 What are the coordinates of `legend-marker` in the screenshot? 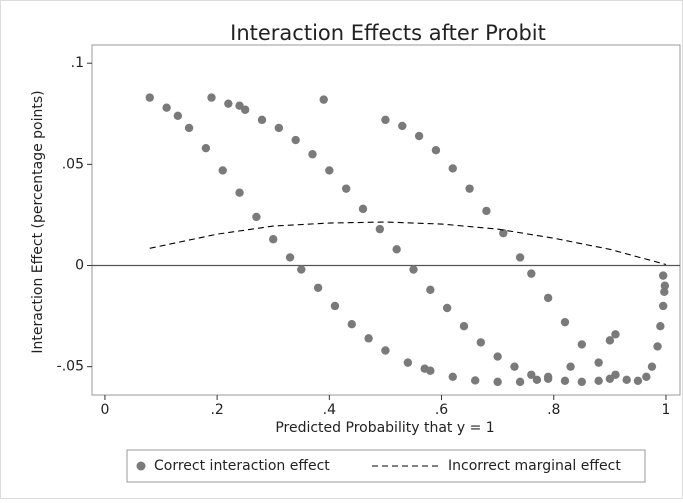 It's located at (141, 466).